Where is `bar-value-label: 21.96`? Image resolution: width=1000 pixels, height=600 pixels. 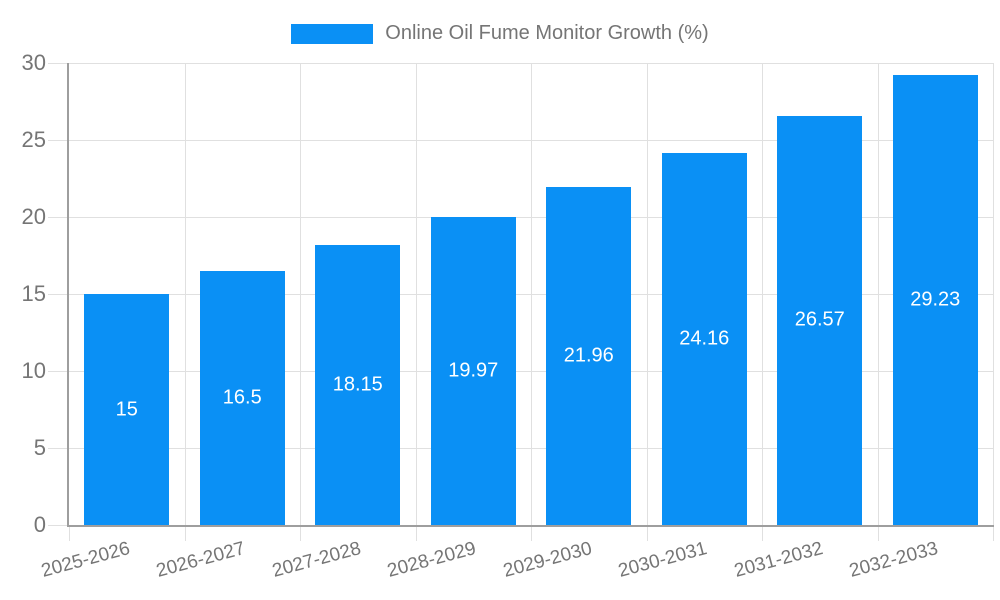
bar-value-label: 21.96 is located at coordinates (588, 355).